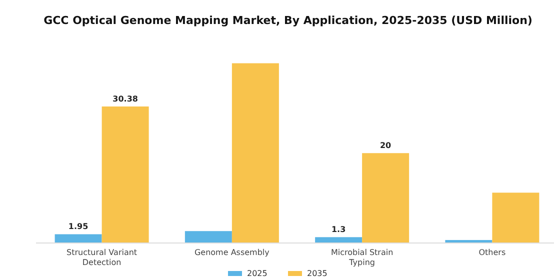 This screenshot has height=280, width=560. Describe the element at coordinates (492, 252) in the screenshot. I see `x-tick-label: Others` at that location.